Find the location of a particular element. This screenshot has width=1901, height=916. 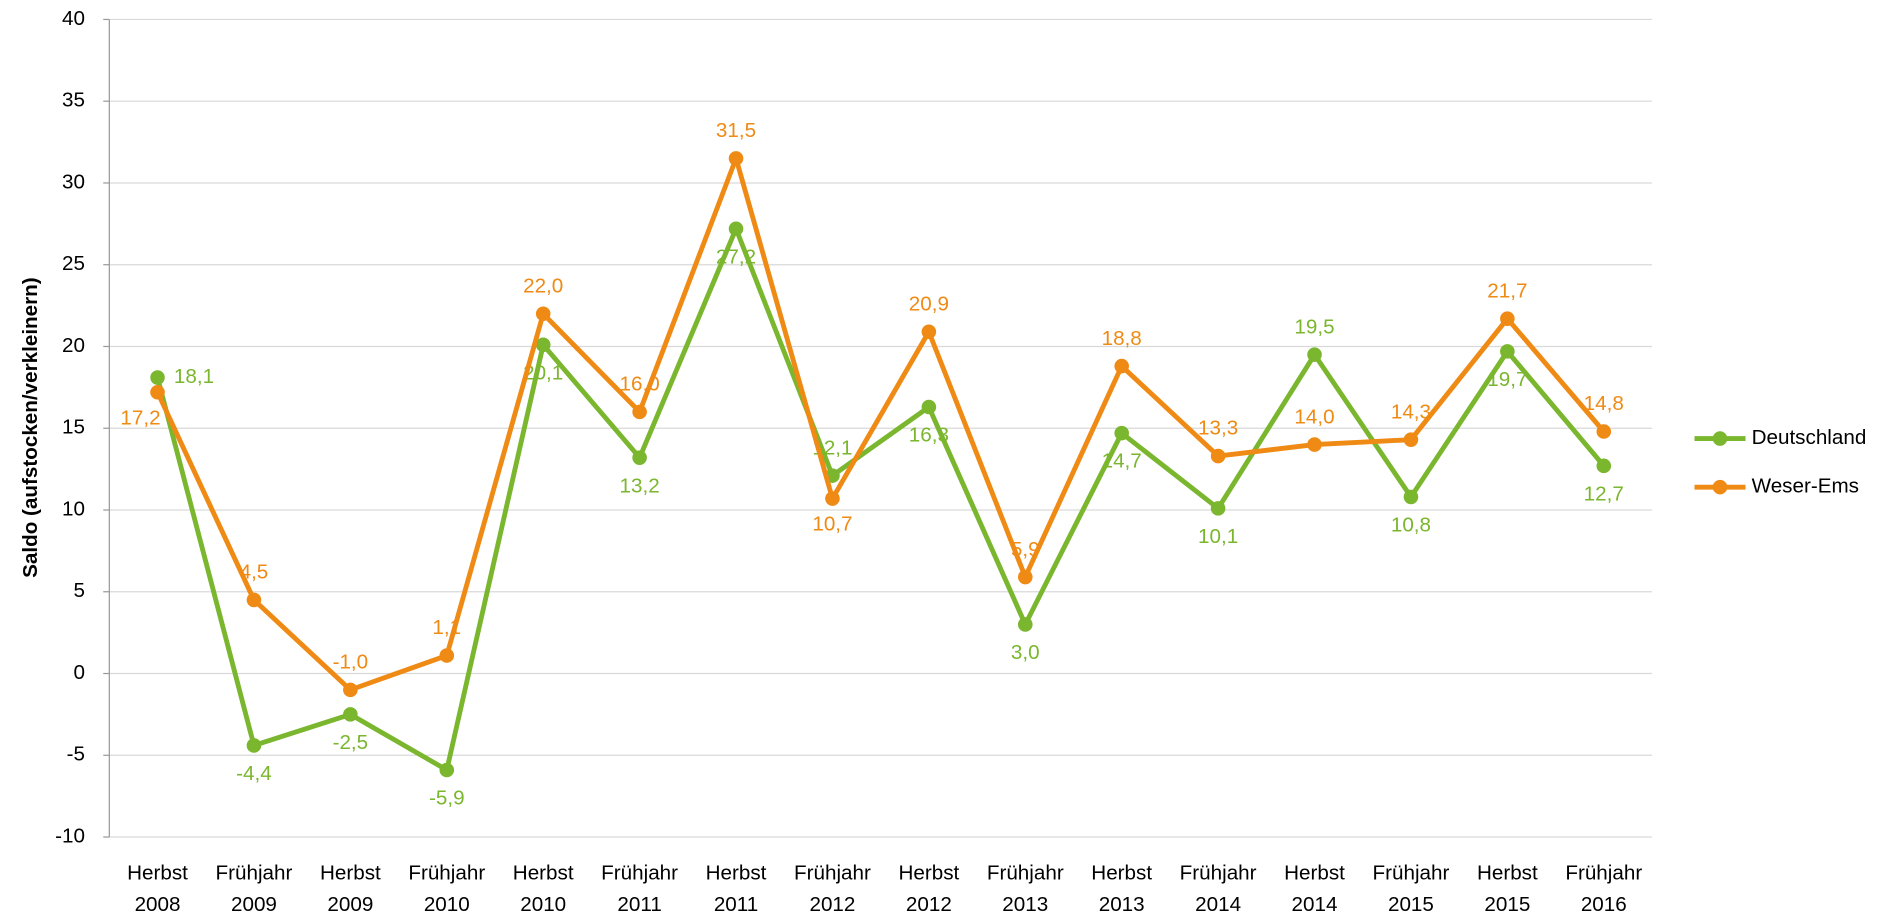

data-label: 10,8 is located at coordinates (1411, 525).